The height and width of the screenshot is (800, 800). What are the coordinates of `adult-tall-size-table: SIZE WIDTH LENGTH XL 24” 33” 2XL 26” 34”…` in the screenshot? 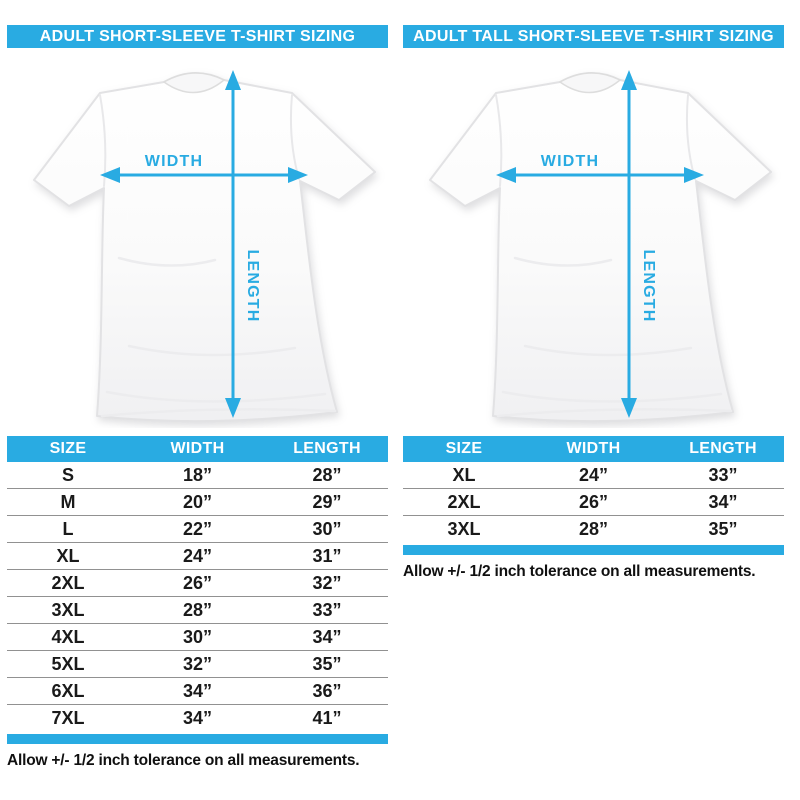 It's located at (593, 489).